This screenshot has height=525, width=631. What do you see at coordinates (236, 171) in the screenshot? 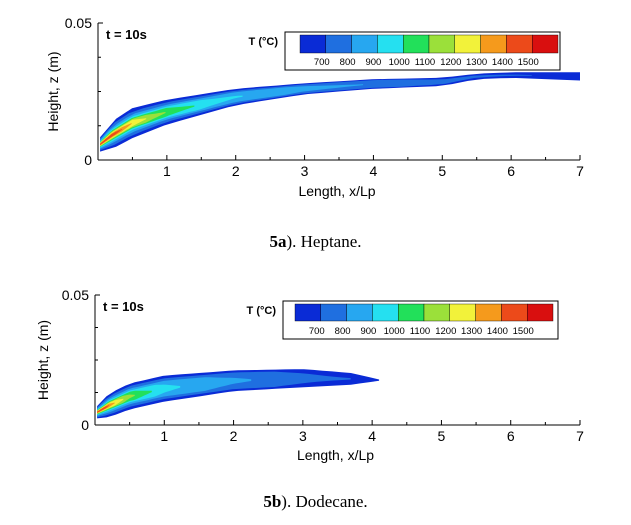
I see `x-tick-label-a-2: 2` at bounding box center [236, 171].